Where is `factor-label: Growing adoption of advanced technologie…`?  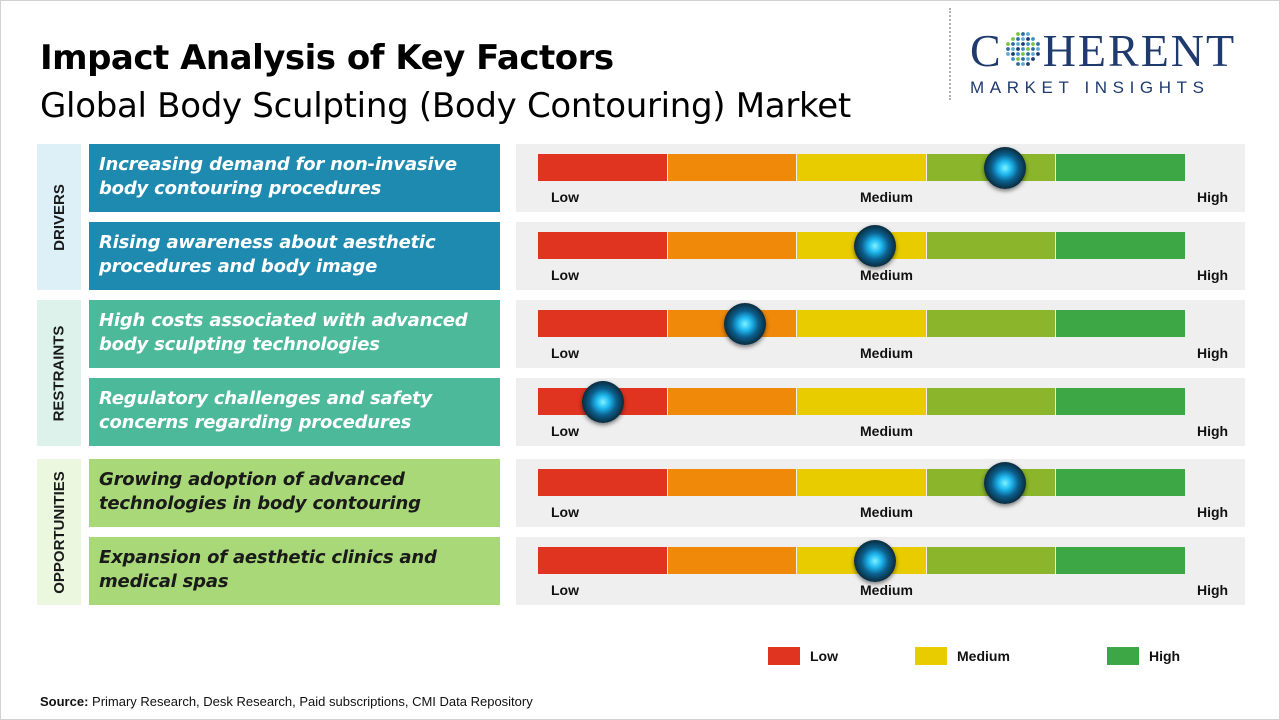
factor-label: Growing adoption of advanced technologie… is located at coordinates (294, 493).